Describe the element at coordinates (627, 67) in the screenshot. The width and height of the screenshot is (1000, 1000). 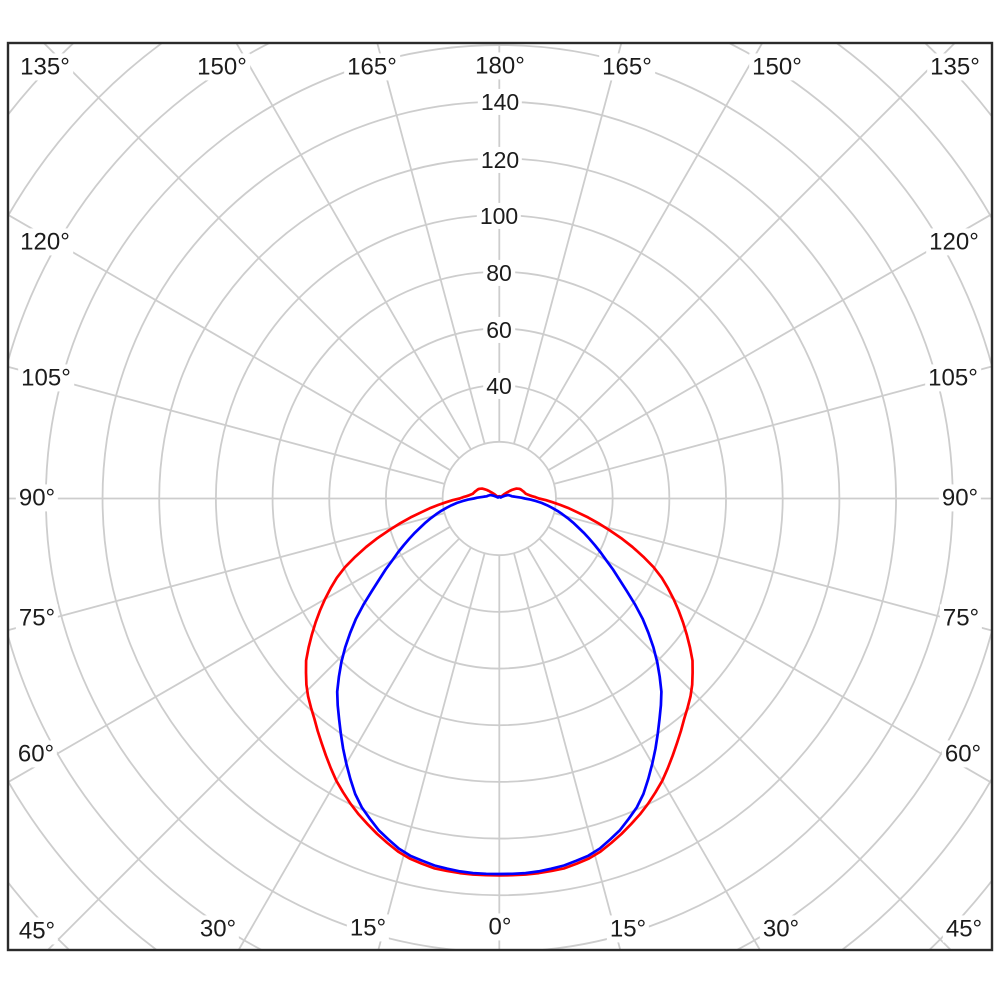
I see `angle-label-4-165deg: 165°` at that location.